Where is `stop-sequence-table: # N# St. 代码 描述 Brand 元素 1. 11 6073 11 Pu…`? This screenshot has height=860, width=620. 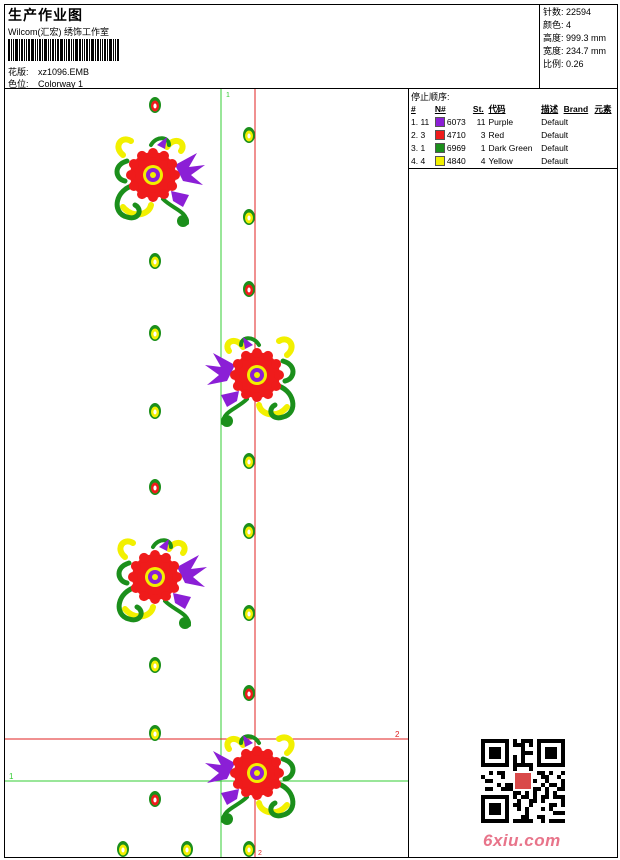
stop-sequence-table: # N# St. 代码 描述 Brand 元素 1. 11 6073 11 Pu… is located at coordinates (513, 134).